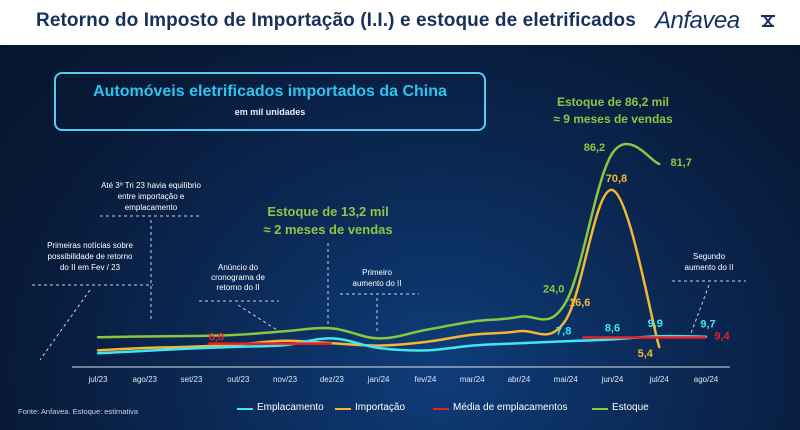 The width and height of the screenshot is (800, 430). Describe the element at coordinates (285, 379) in the screenshot. I see `x-tick-label: nov/23` at that location.